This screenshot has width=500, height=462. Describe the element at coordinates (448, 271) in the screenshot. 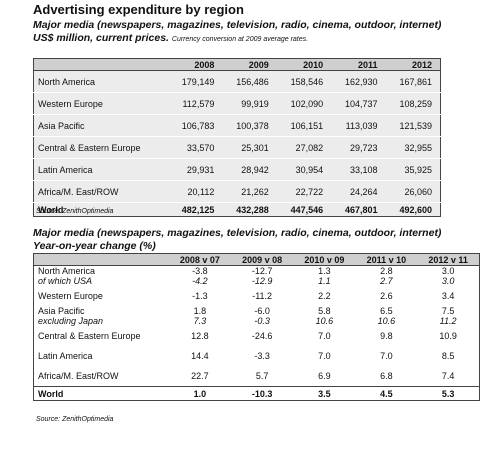

I see `value: 3.0` at that location.